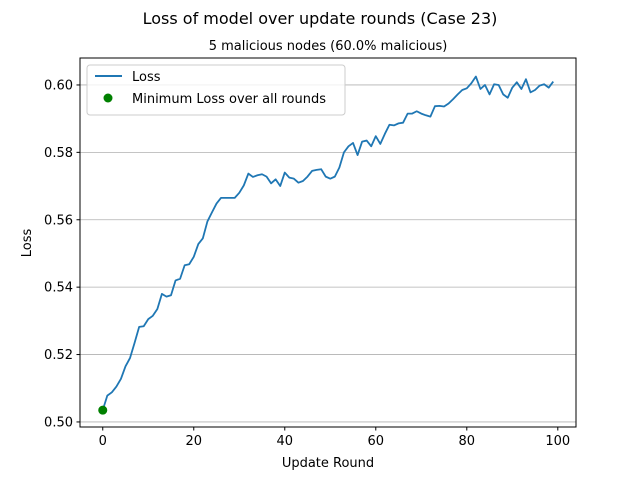 Image resolution: width=640 pixels, height=480 pixels. What do you see at coordinates (27, 243) in the screenshot?
I see `y-axis-label: Loss` at bounding box center [27, 243].